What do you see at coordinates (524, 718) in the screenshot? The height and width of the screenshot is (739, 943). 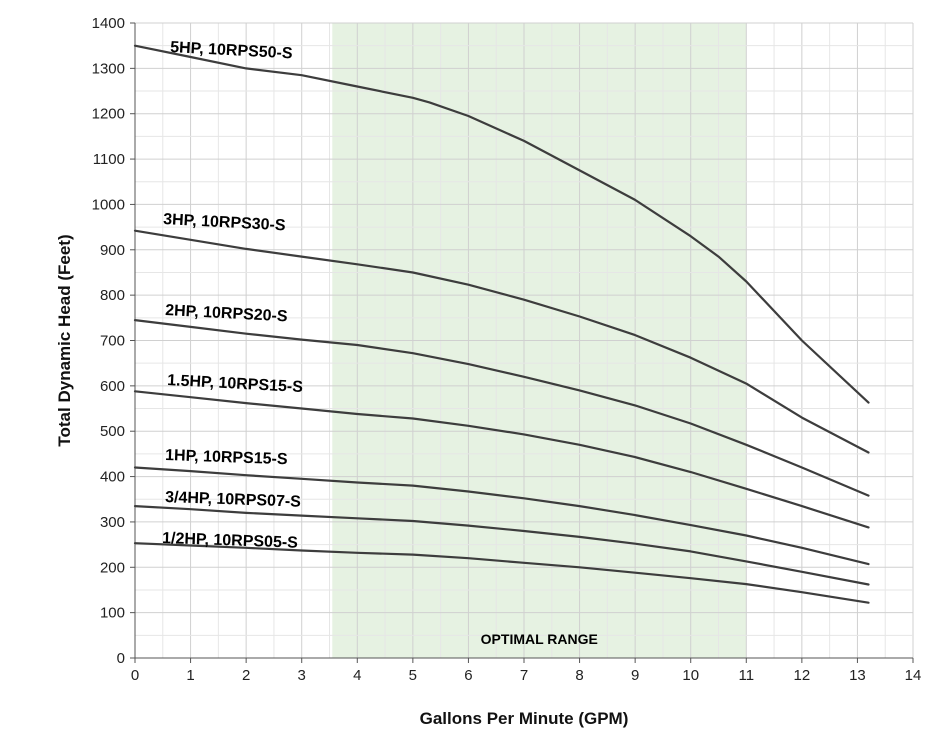 I see `x-axis-title: Gallons Per Minute (GPM)` at bounding box center [524, 718].